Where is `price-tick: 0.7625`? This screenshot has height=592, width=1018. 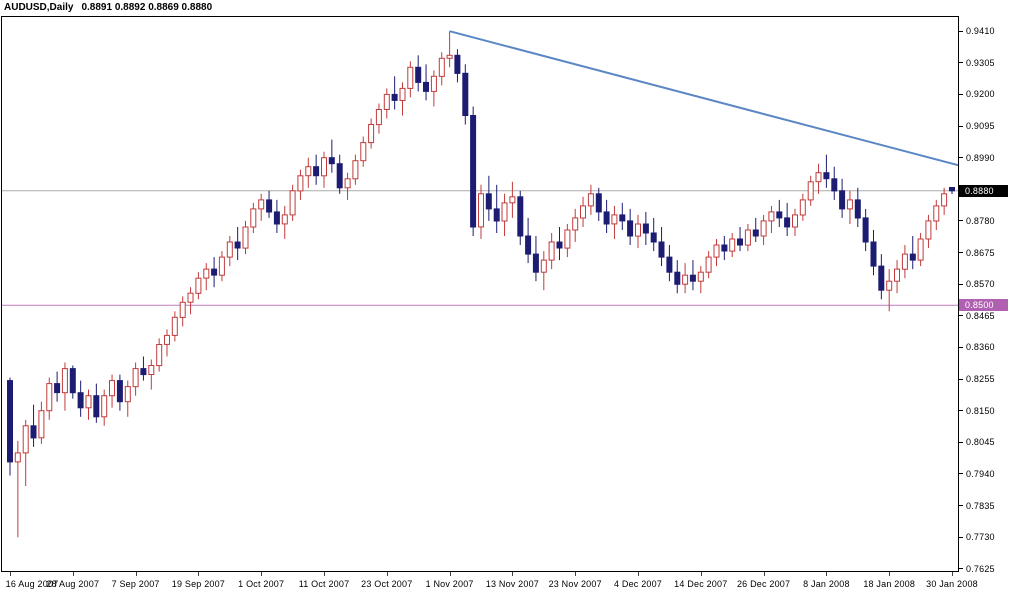
price-tick: 0.7625 is located at coordinates (977, 569).